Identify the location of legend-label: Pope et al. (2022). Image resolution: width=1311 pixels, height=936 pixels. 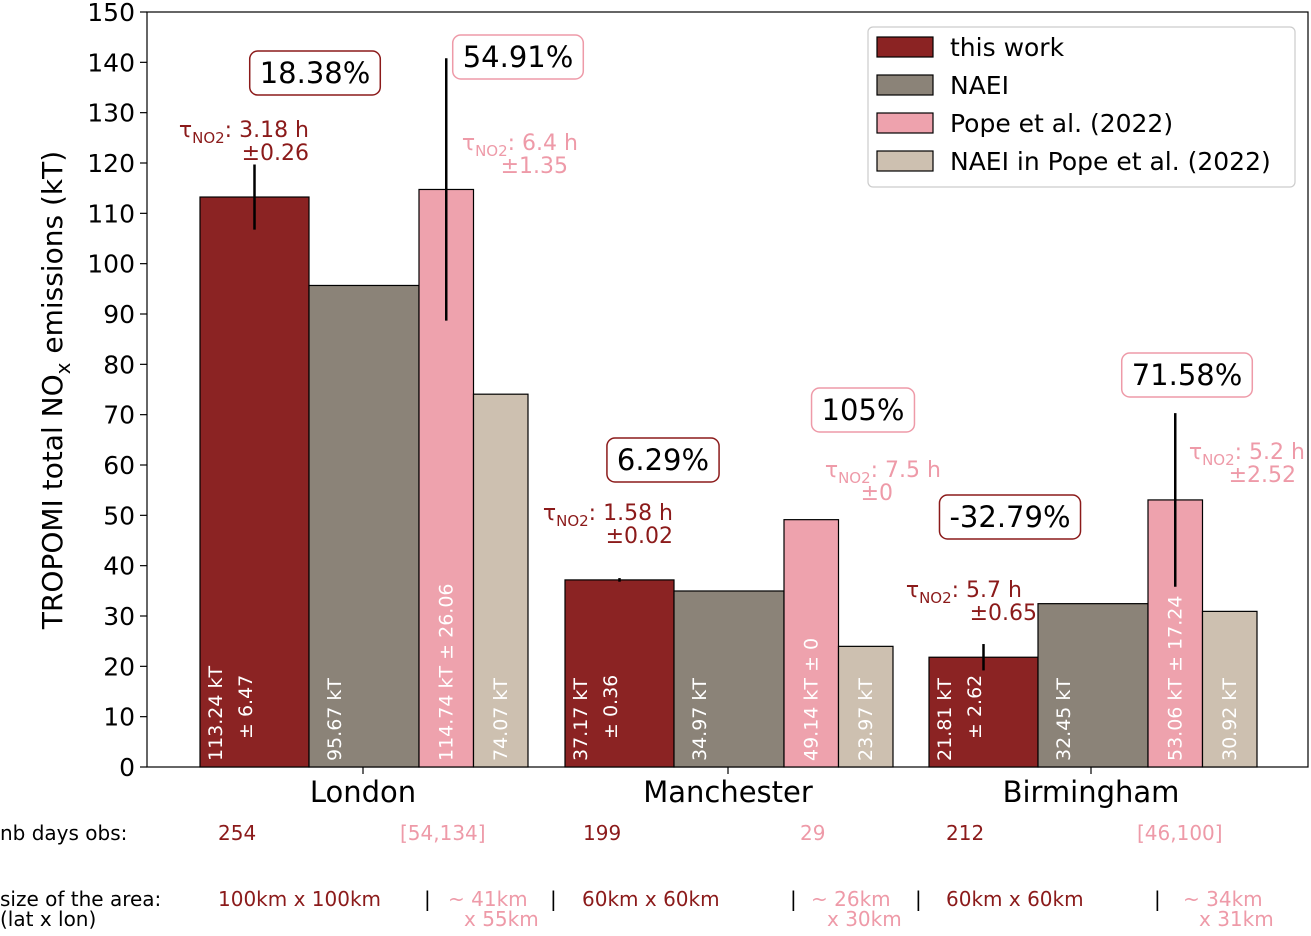
(1061, 123).